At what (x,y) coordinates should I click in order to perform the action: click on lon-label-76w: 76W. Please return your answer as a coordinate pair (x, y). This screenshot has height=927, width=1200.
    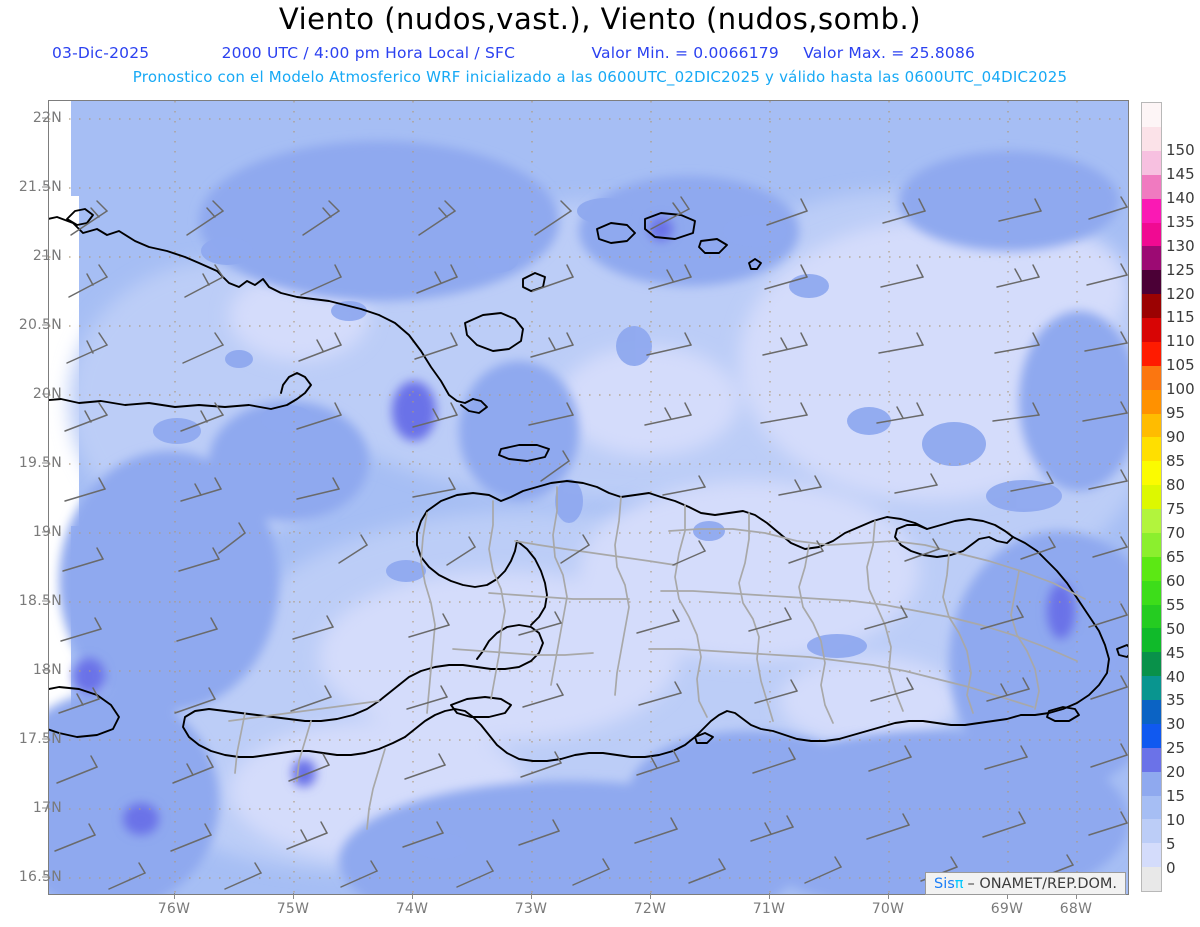
    Looking at the image, I should click on (174, 909).